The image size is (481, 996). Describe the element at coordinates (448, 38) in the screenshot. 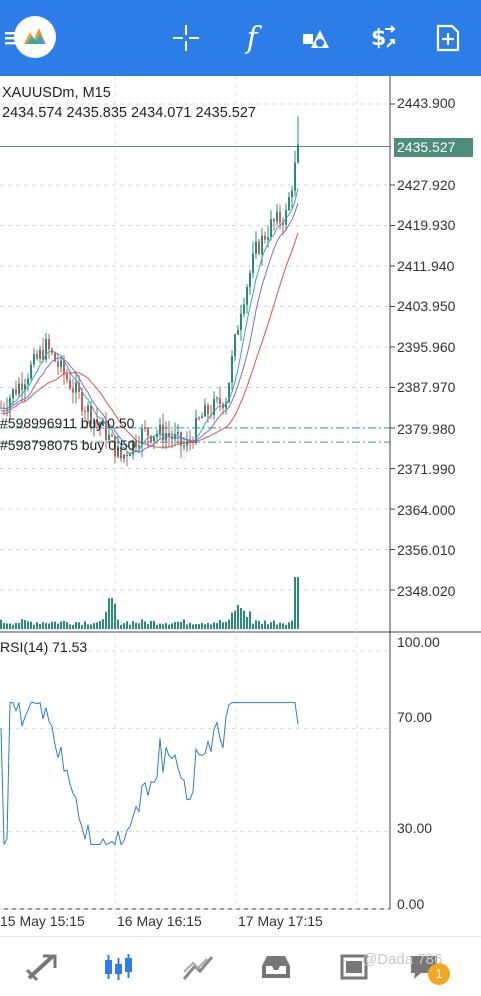

I see `new-chart-icon` at that location.